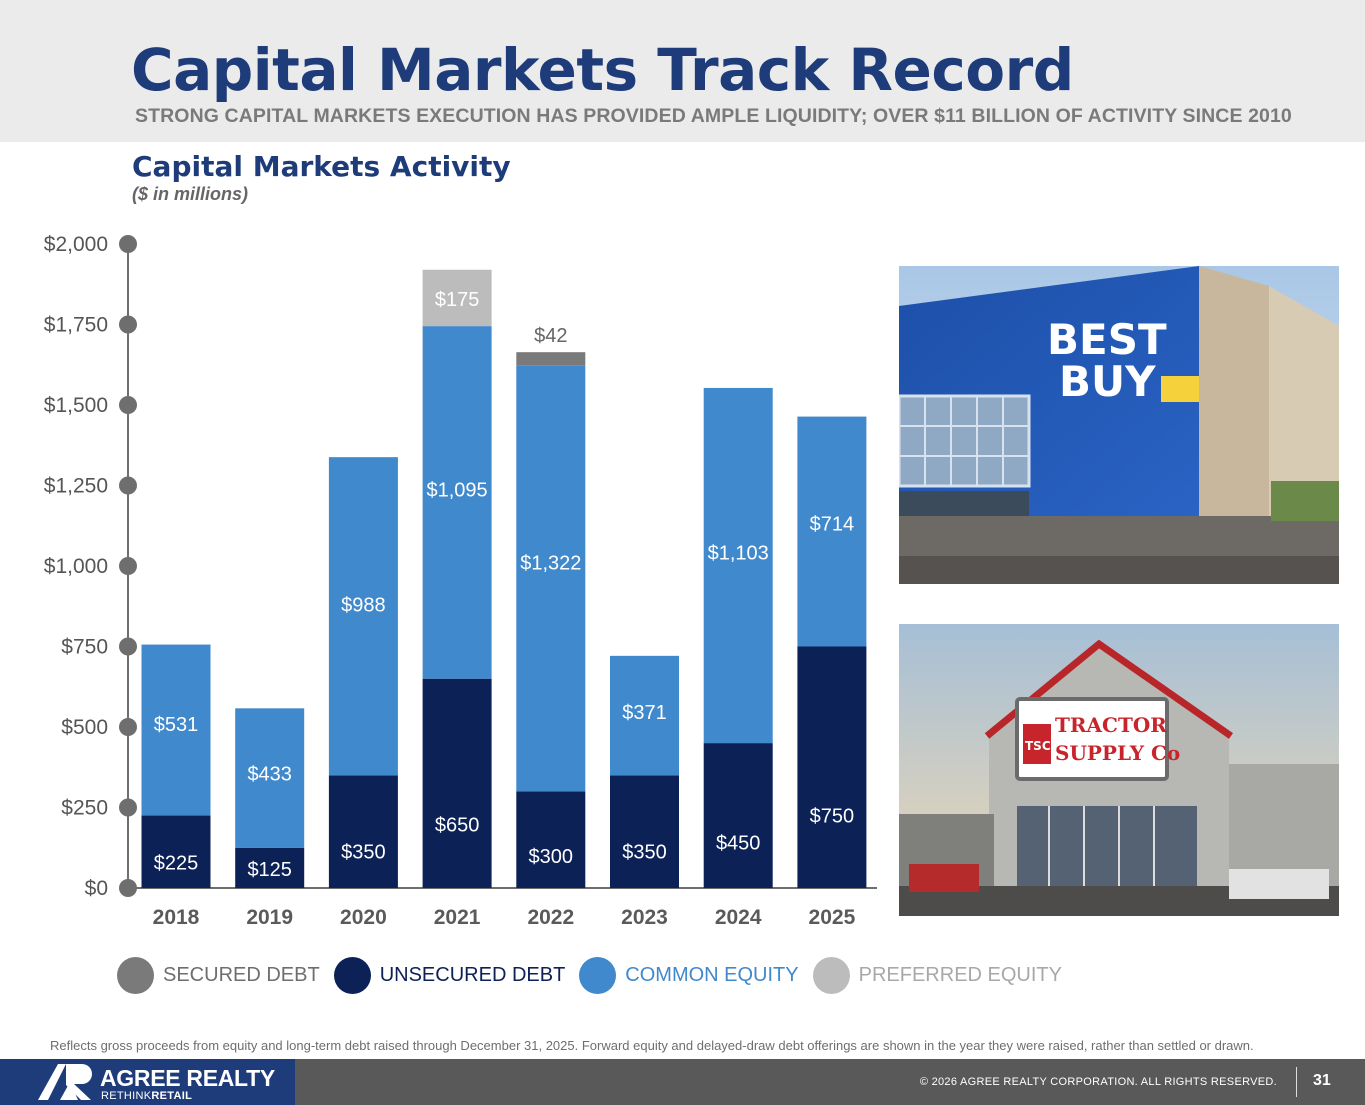 The width and height of the screenshot is (1365, 1105). I want to click on company-logo: AGREE REALTY RETHINKRETAIL, so click(147, 1082).